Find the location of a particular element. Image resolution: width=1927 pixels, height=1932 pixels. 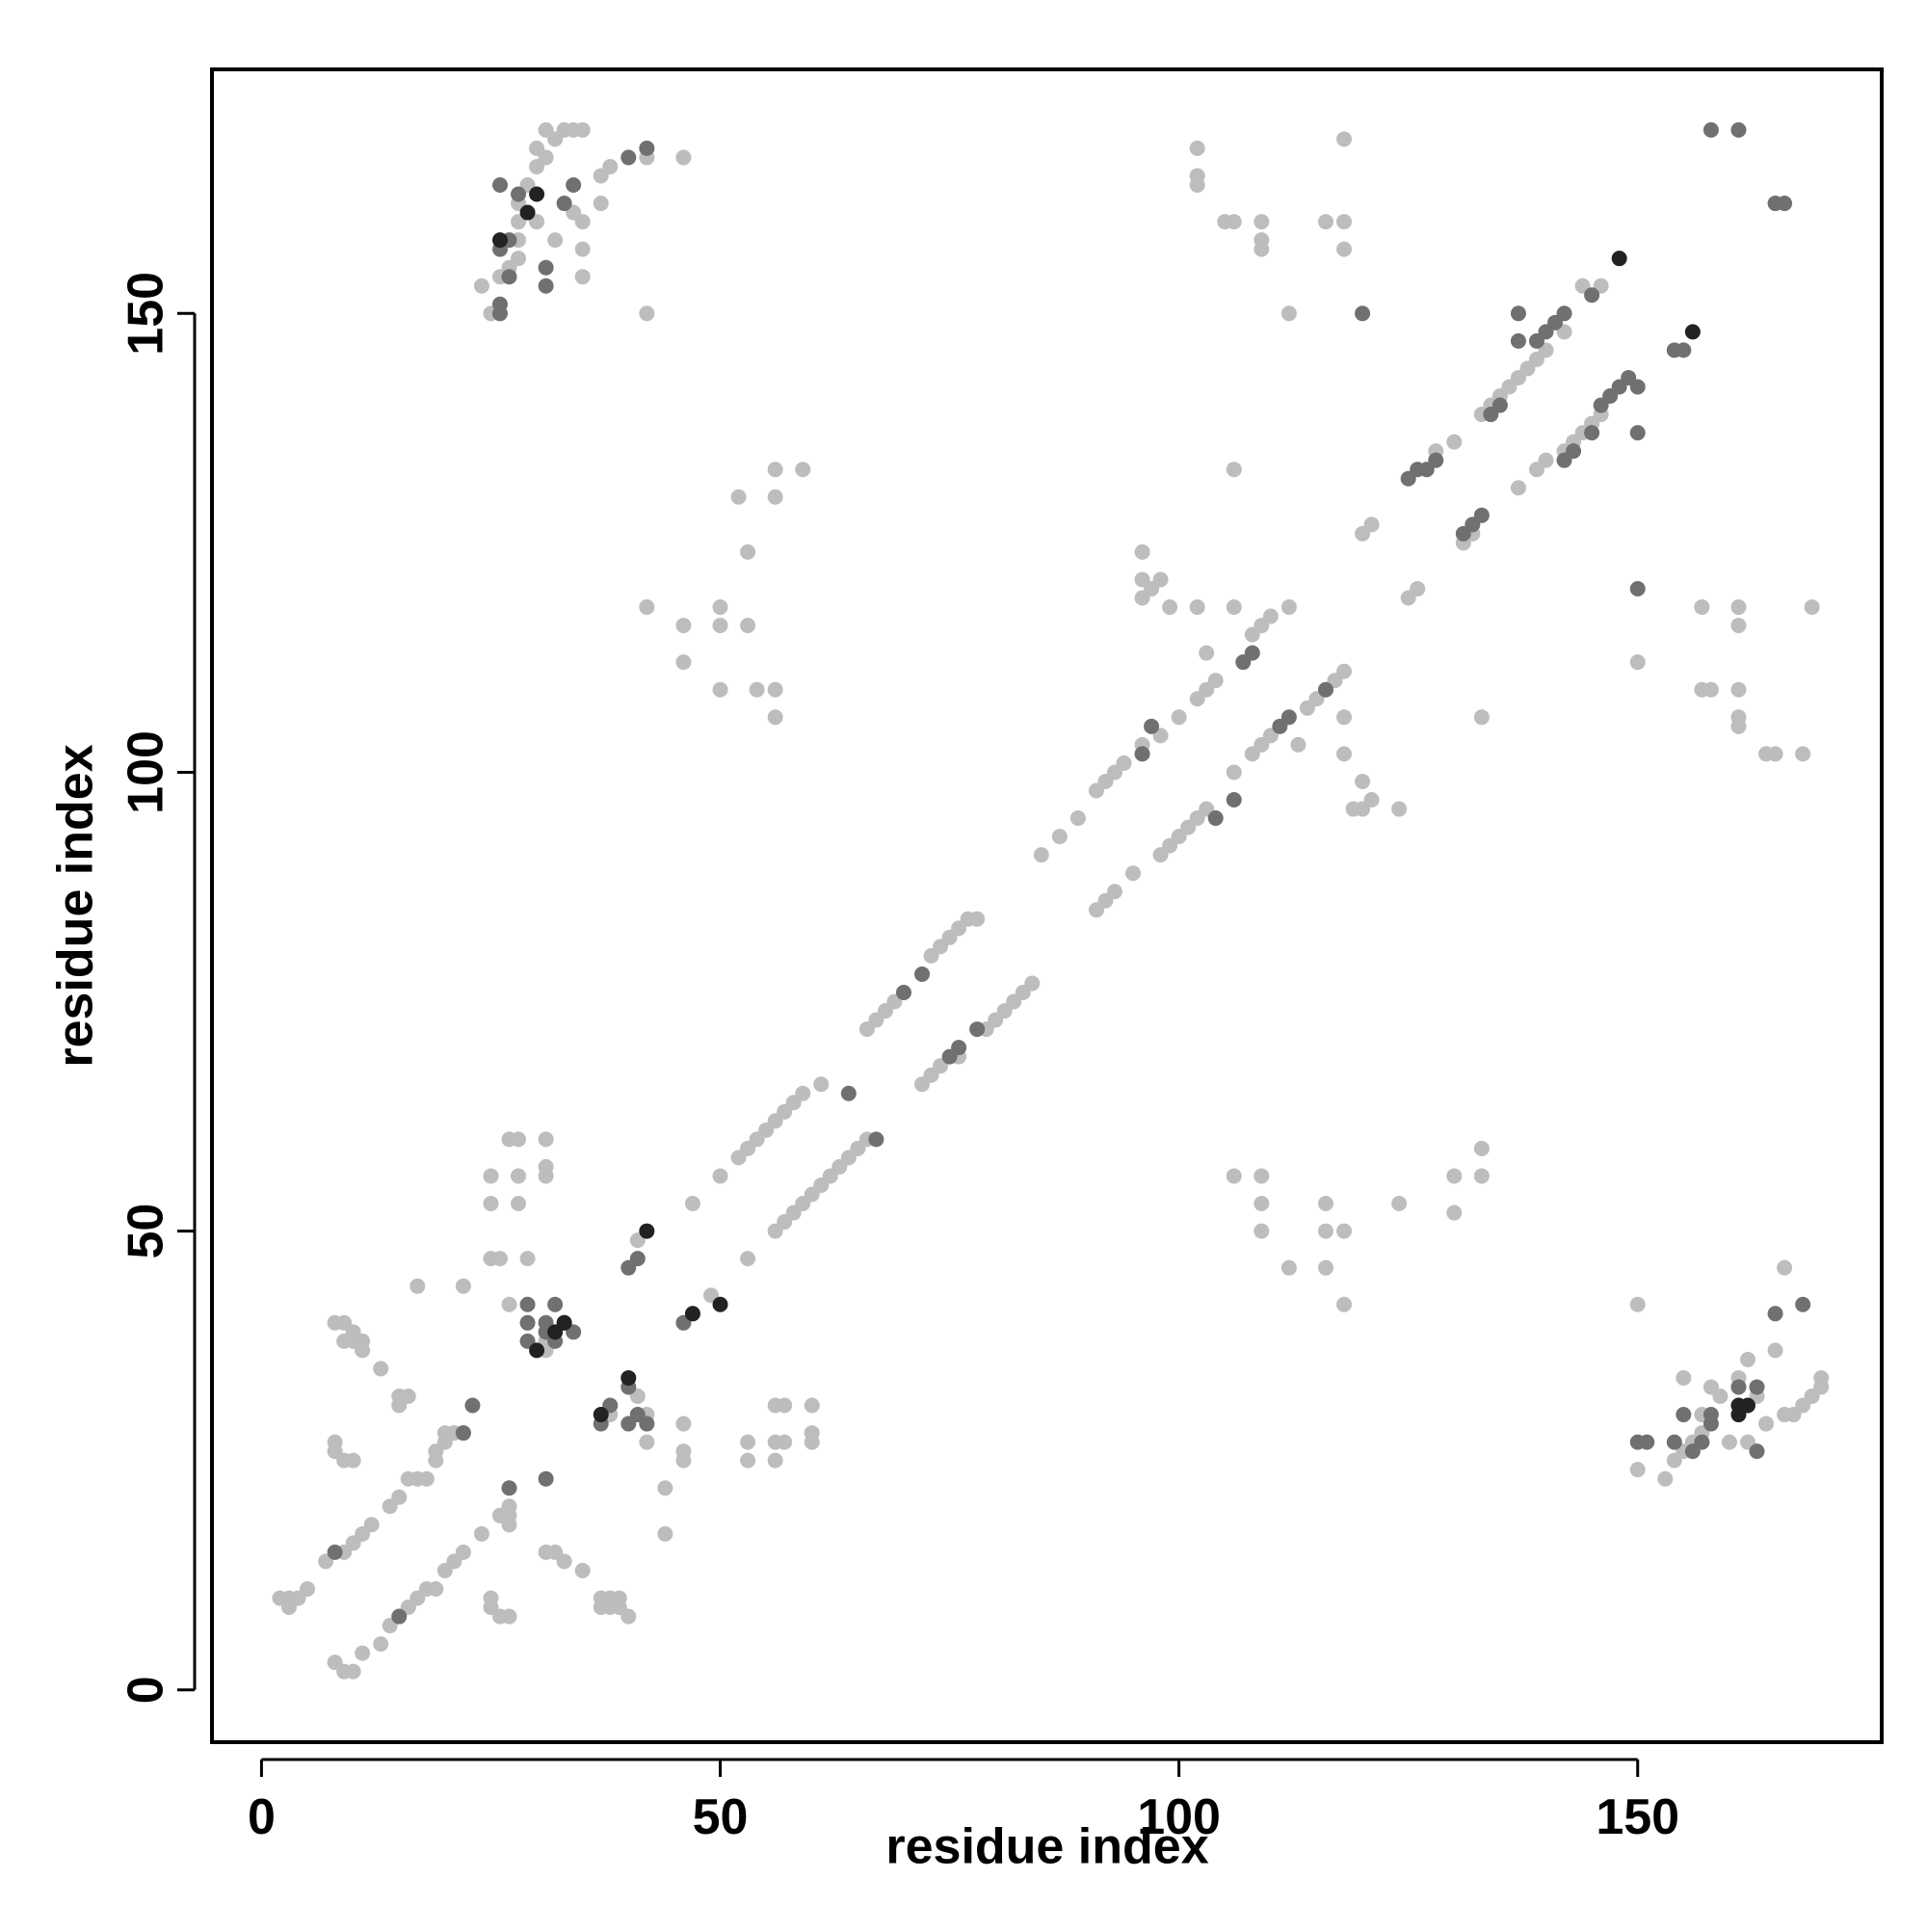

y-tick-label: 100 is located at coordinates (146, 772).